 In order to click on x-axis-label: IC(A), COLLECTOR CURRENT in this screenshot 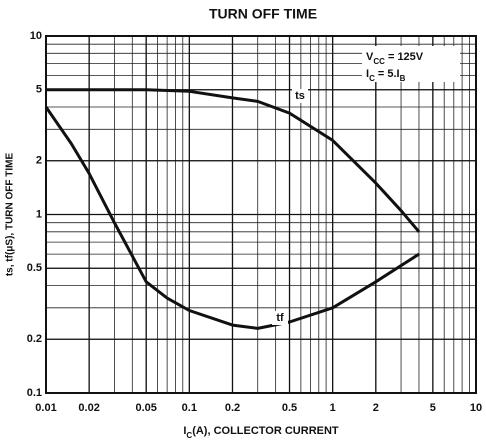, I will do `click(261, 432)`.